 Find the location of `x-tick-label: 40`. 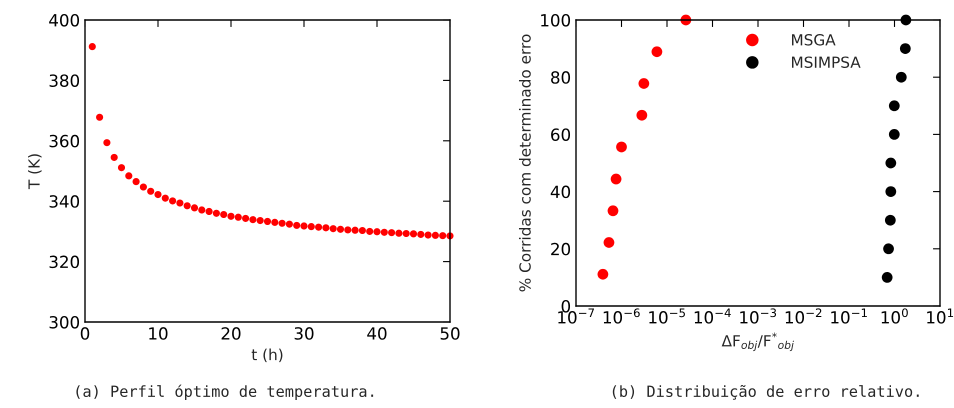

x-tick-label: 40 is located at coordinates (376, 333).